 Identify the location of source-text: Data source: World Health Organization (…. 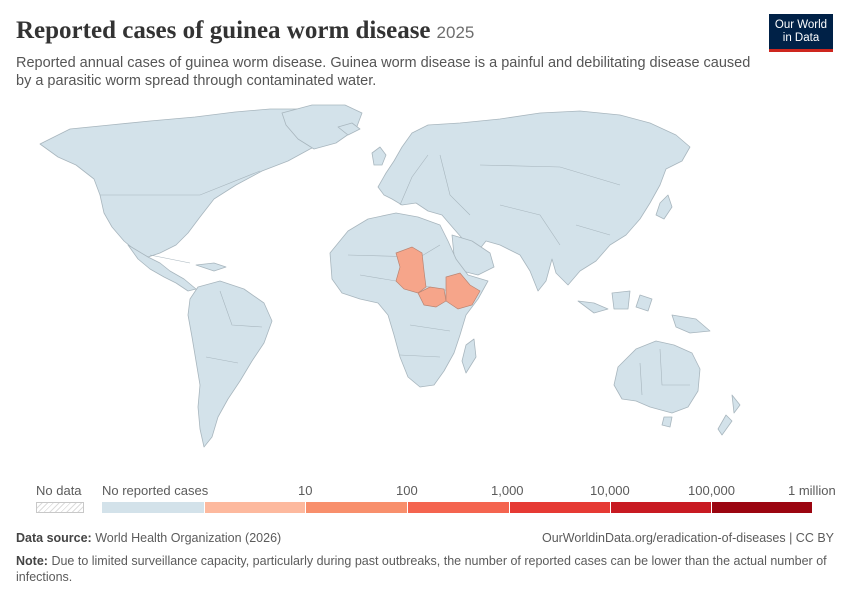
(148, 538).